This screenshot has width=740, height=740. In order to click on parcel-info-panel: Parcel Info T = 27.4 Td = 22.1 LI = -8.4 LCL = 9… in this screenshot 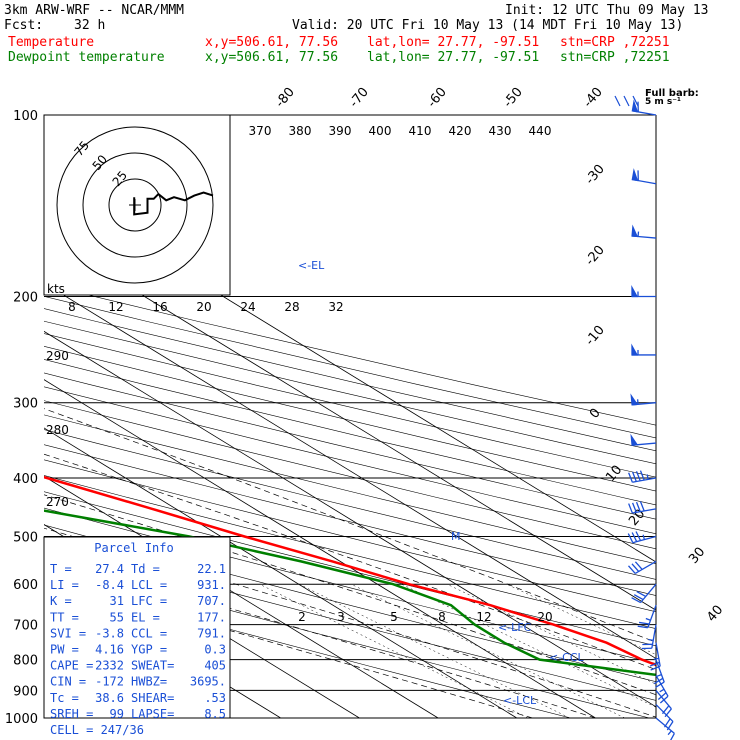, I will do `click(137, 636)`.